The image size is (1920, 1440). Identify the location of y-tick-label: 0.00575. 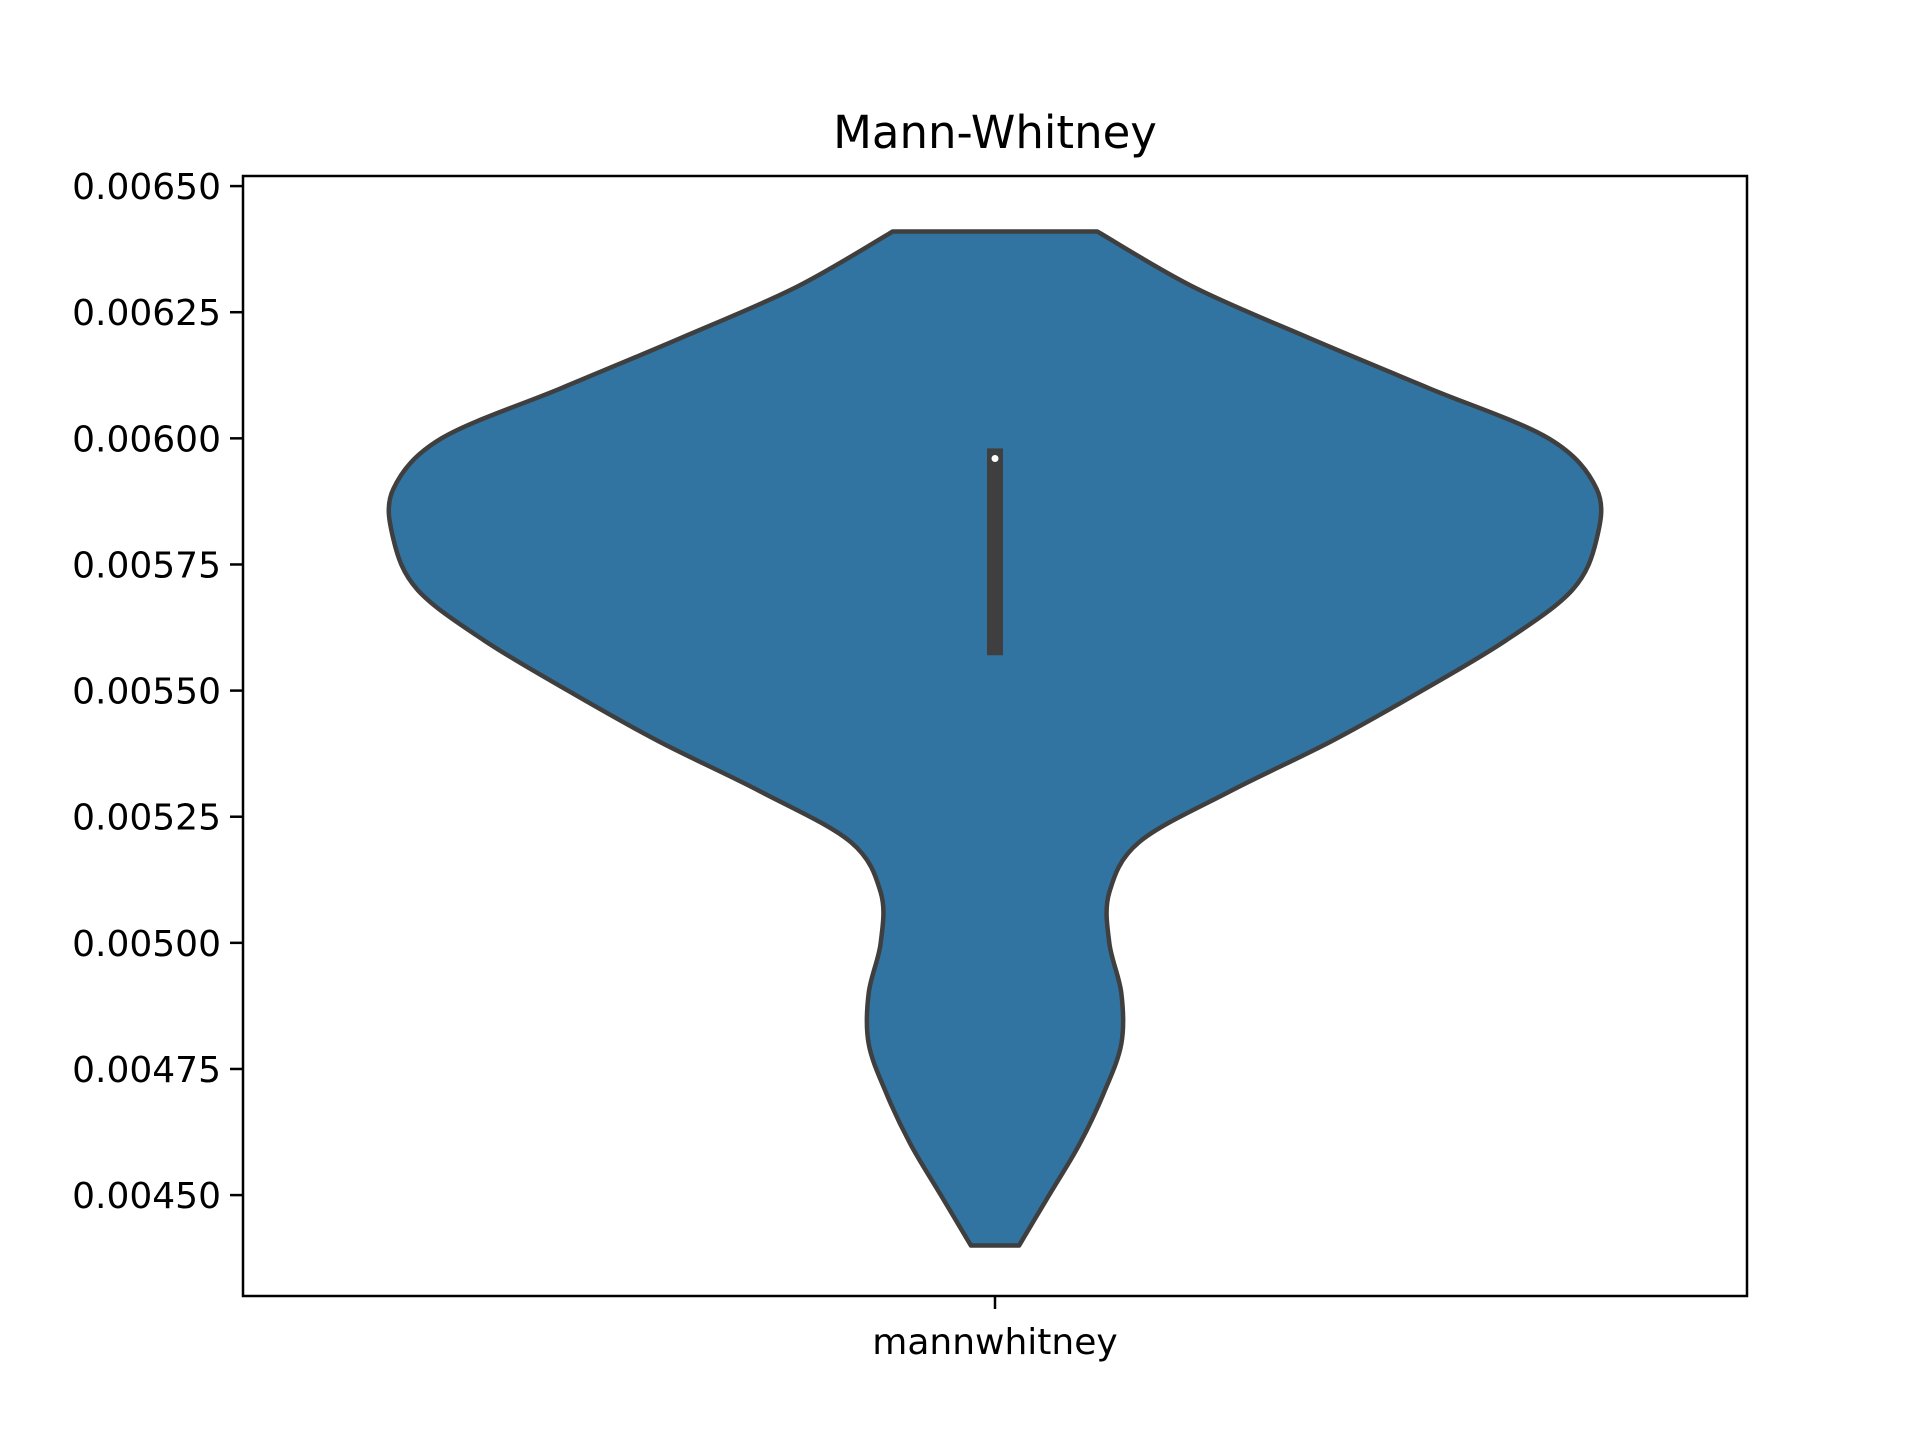
(146, 565).